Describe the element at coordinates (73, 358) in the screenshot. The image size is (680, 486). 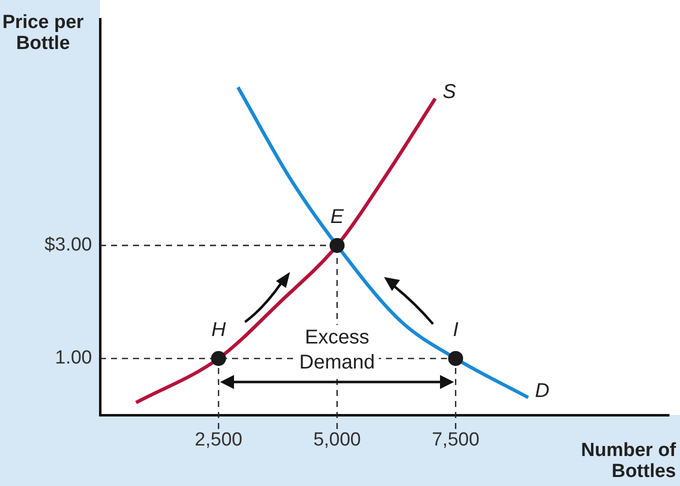
I see `y-tick-label: 1.00` at that location.